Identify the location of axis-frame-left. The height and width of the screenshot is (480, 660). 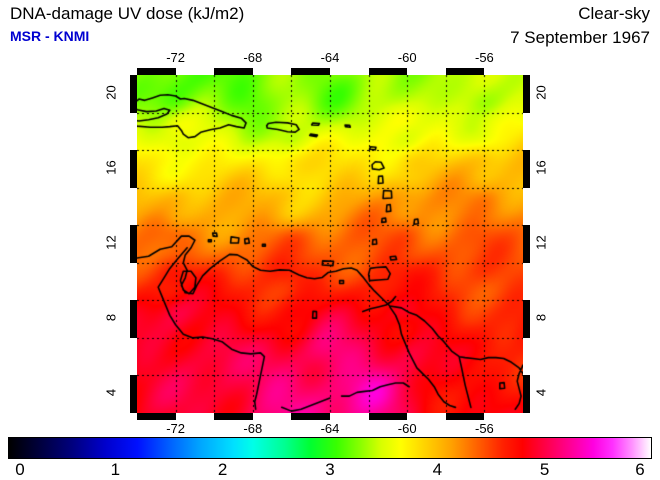
(133, 244).